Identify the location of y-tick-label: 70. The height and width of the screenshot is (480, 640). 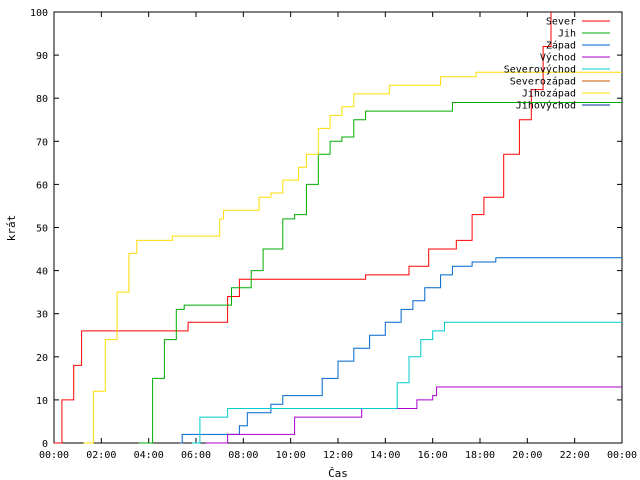
(42, 142).